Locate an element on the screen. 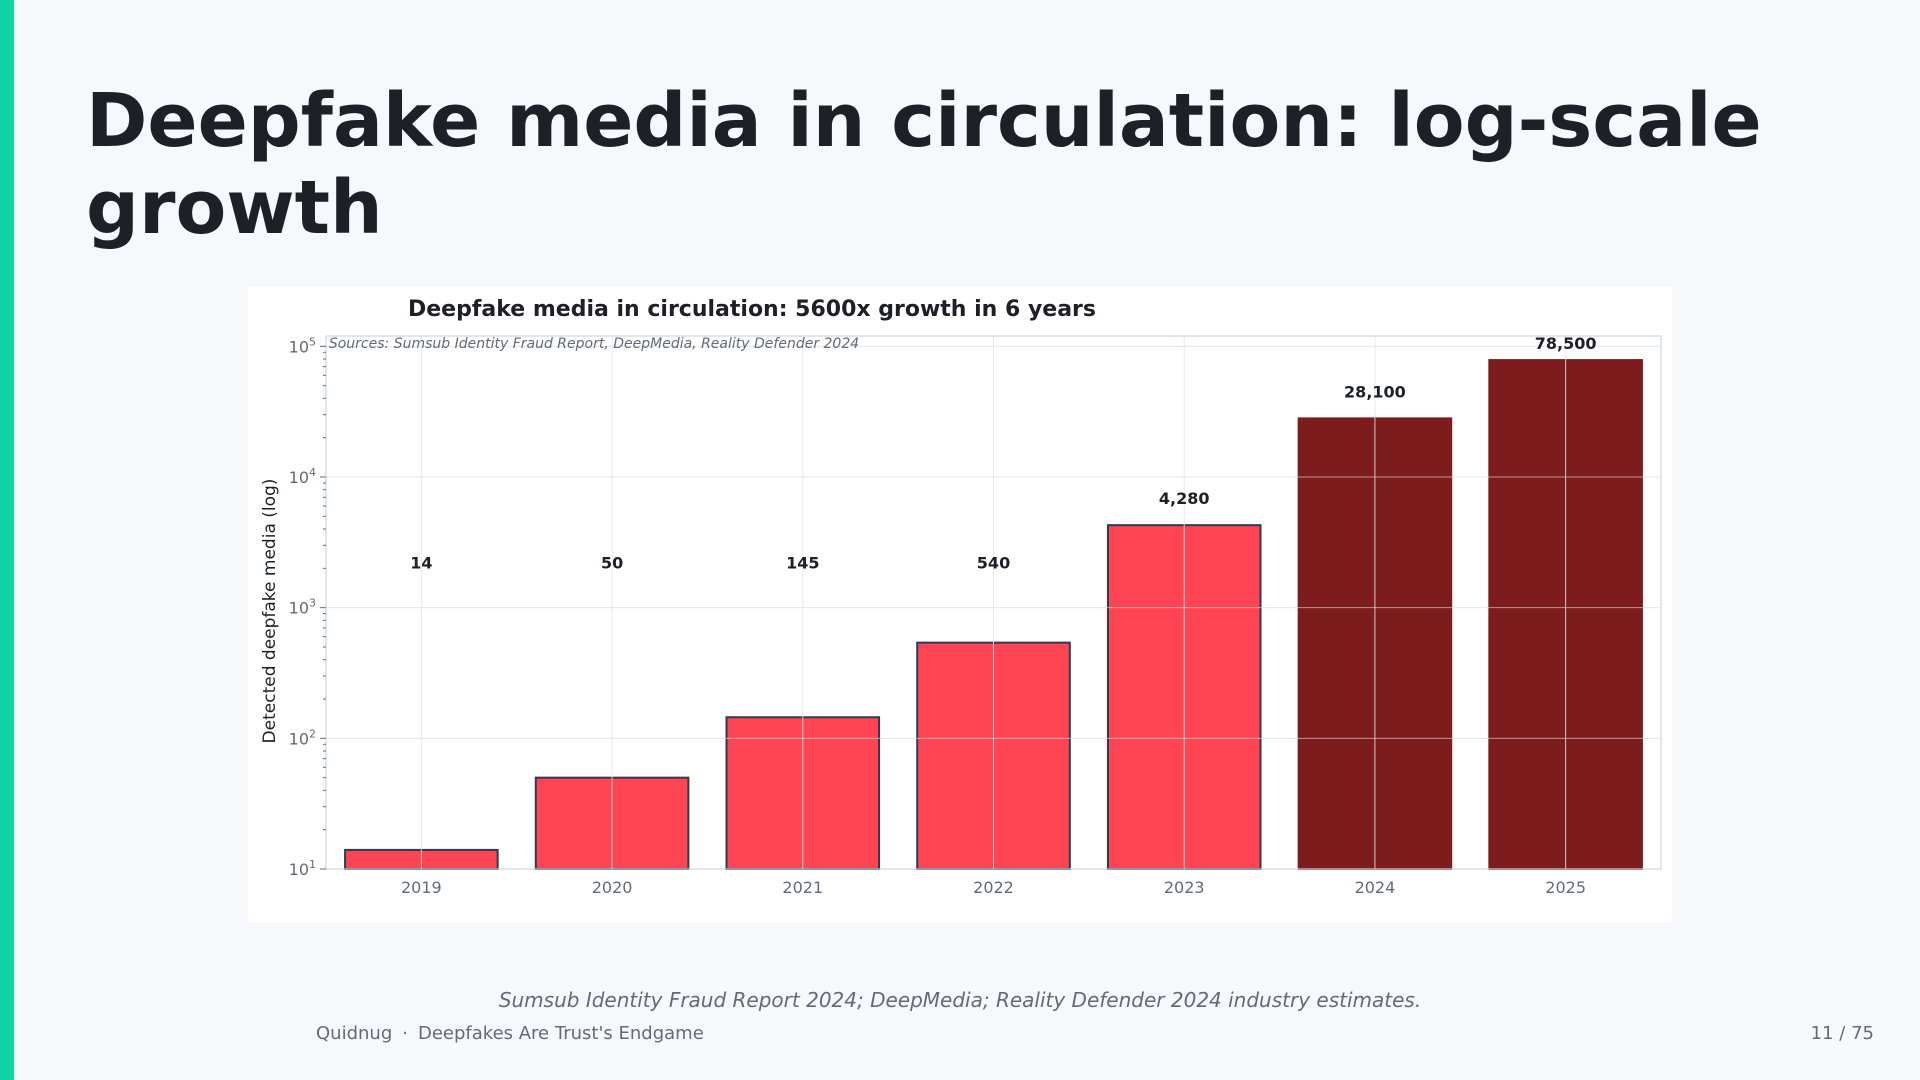 Image resolution: width=1920 pixels, height=1080 pixels. x-tick-label: 2024 is located at coordinates (1375, 887).